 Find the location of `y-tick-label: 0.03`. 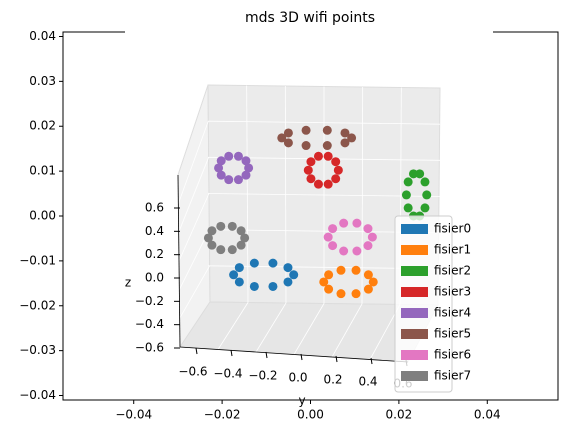

y-tick-label: 0.03 is located at coordinates (42, 81).